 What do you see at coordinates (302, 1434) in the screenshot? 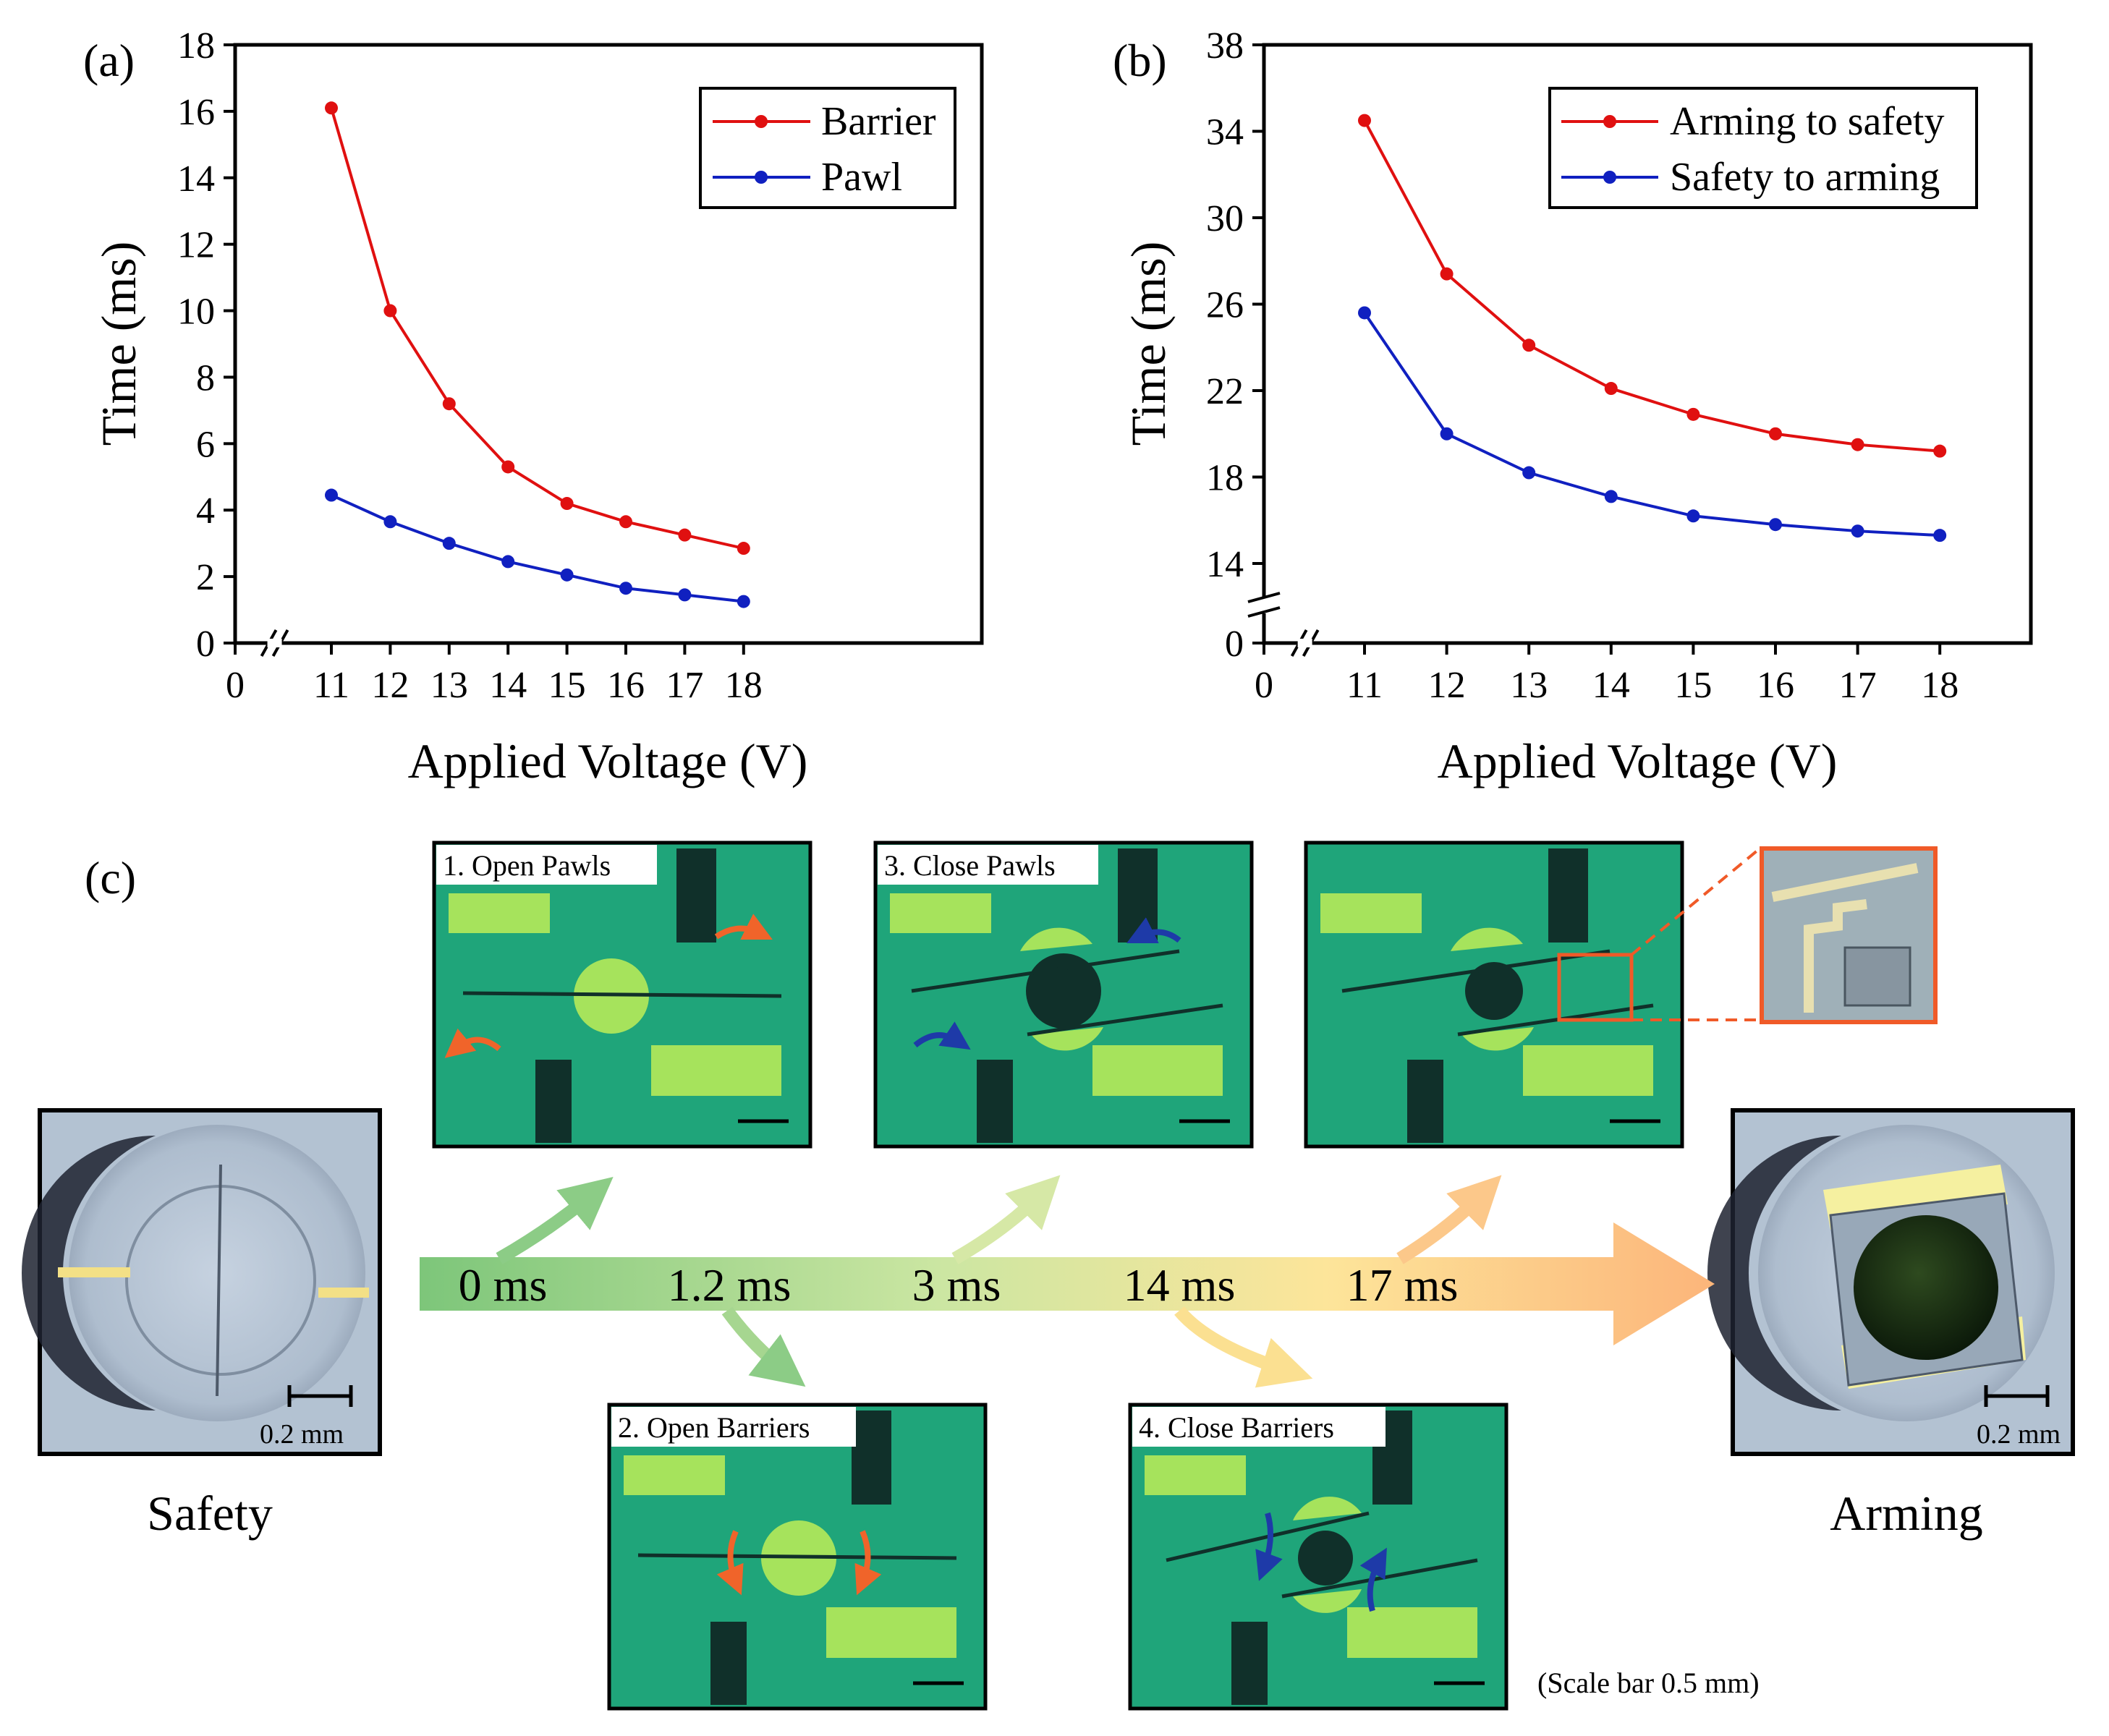
I see `safety-scale-label: 0.2 mm` at bounding box center [302, 1434].